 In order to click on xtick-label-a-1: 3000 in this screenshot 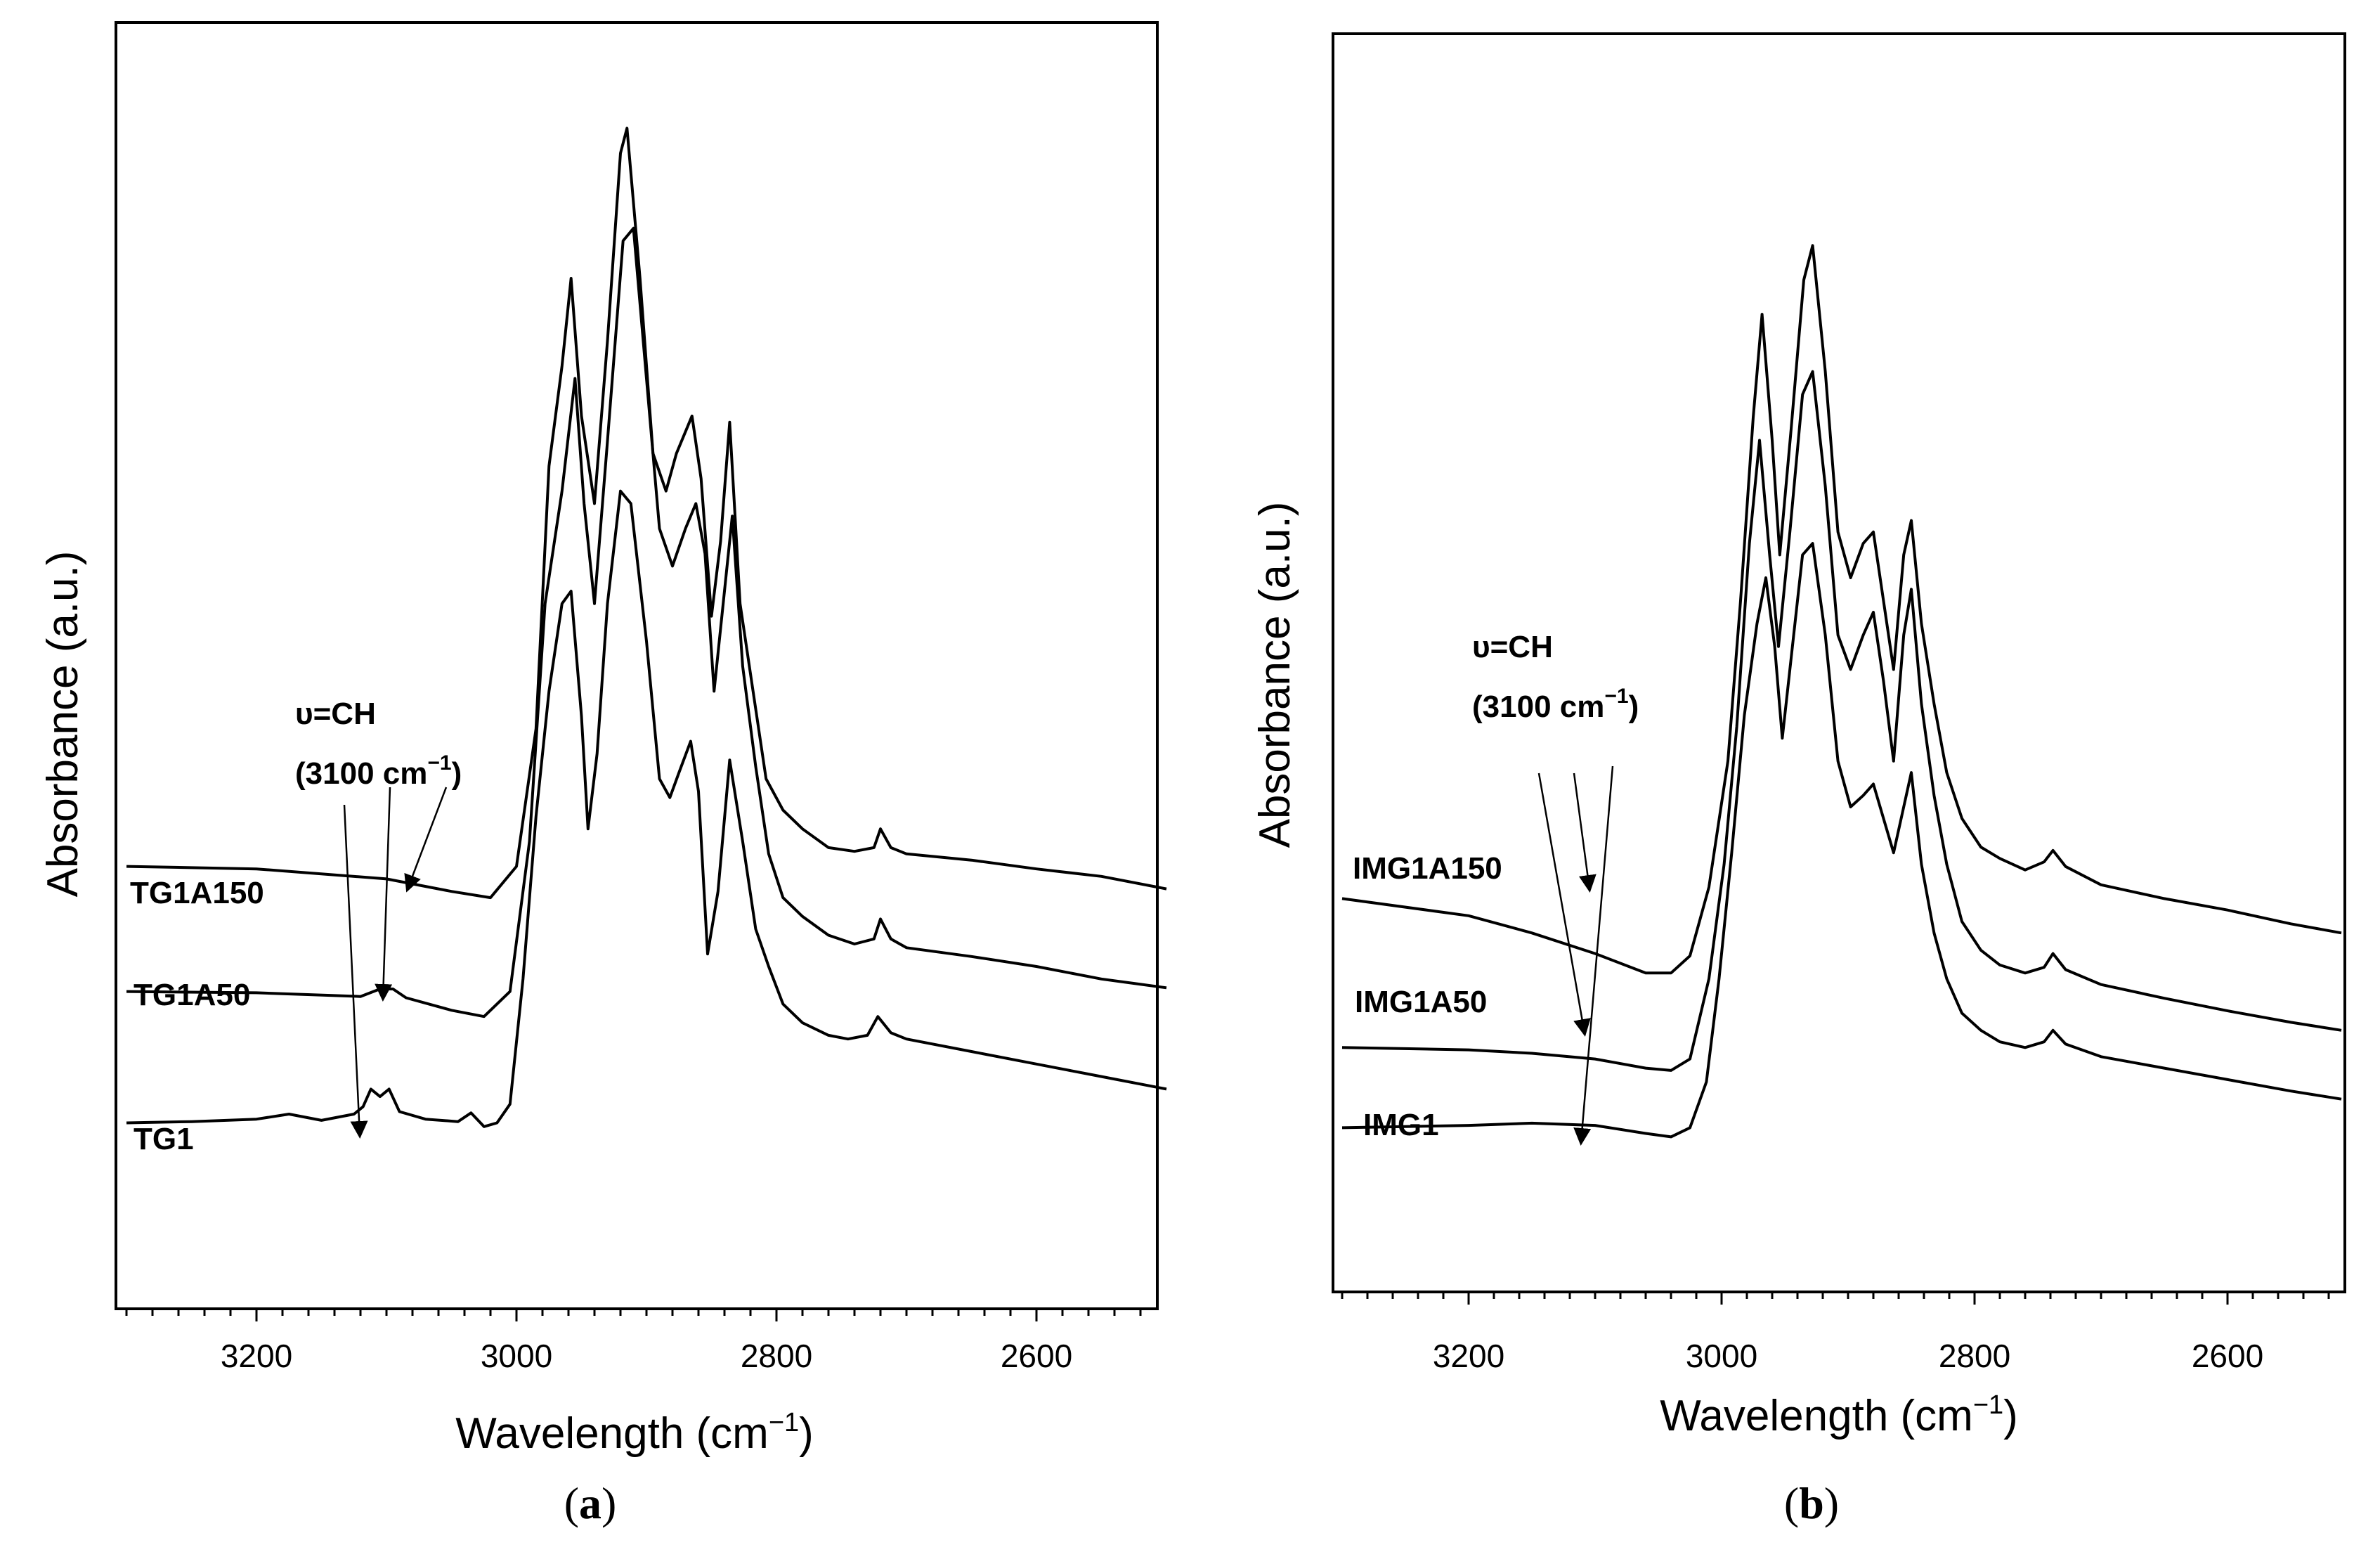, I will do `click(516, 1356)`.